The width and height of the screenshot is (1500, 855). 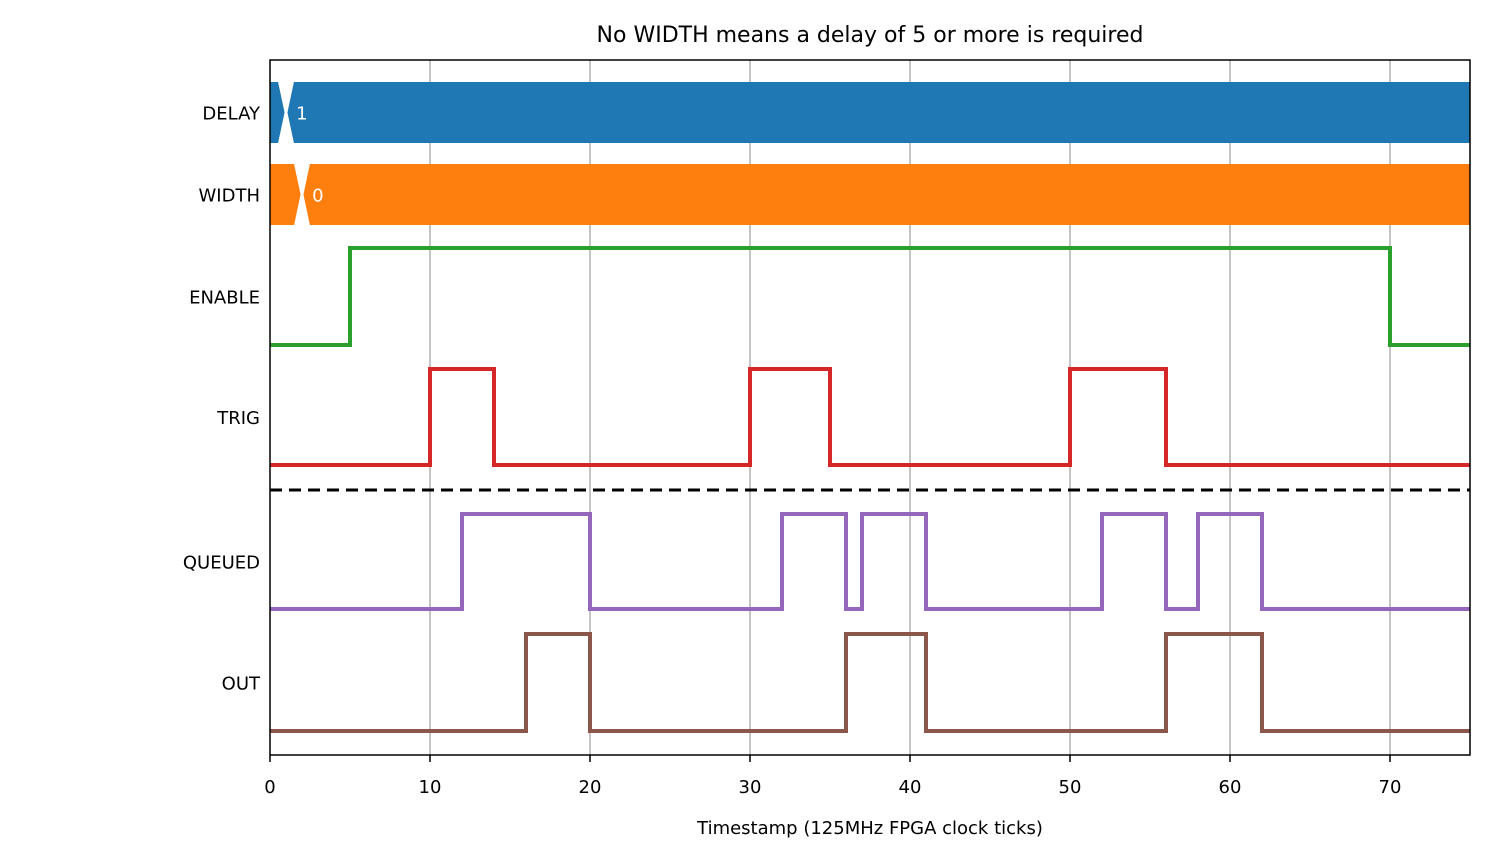 What do you see at coordinates (269, 787) in the screenshot?
I see `x-tick-label: 0` at bounding box center [269, 787].